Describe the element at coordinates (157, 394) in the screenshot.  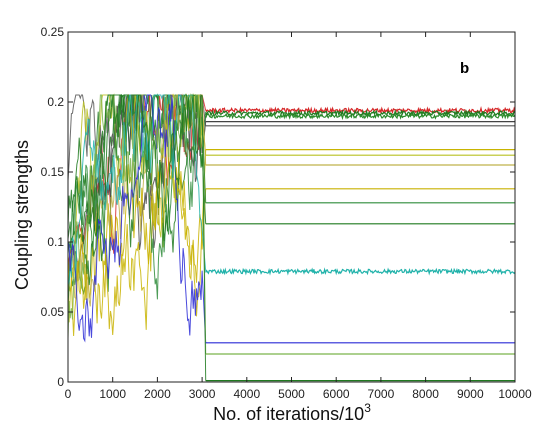
I see `x-tick-label: 2000` at that location.